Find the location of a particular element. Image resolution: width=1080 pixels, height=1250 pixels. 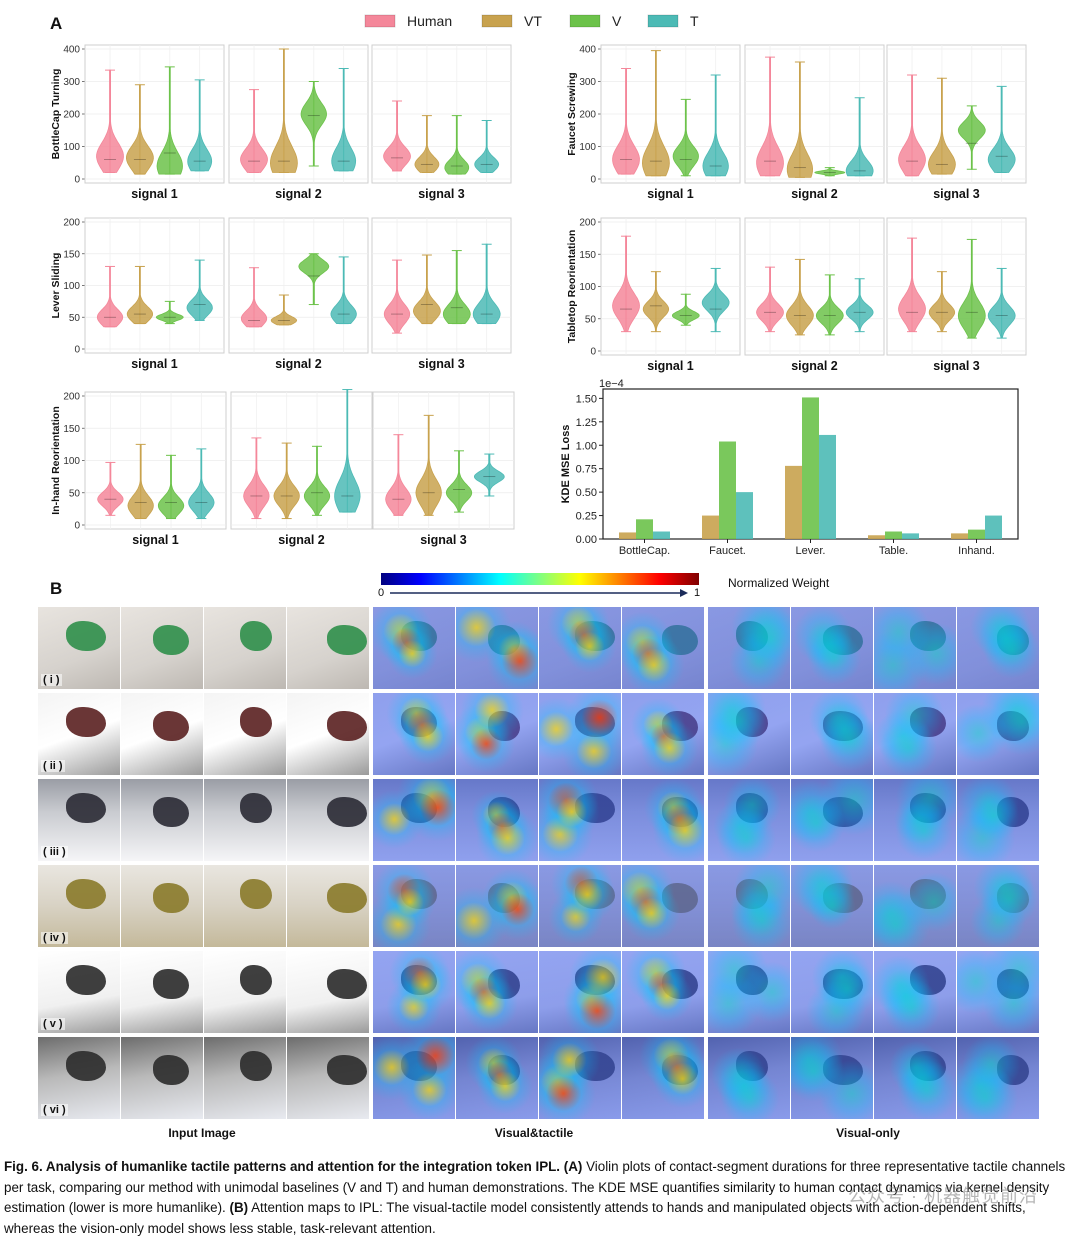

row-label: ( vi ) is located at coordinates (54, 1110).